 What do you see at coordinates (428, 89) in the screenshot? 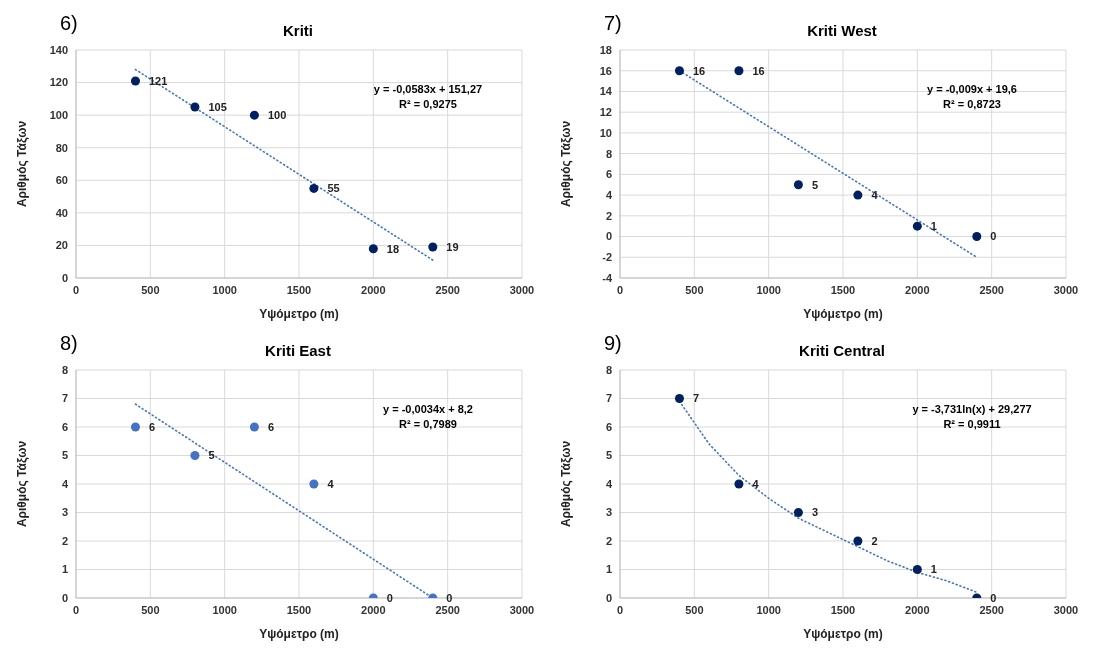
I see `annotation: y = -0,0583x + 151,27` at bounding box center [428, 89].